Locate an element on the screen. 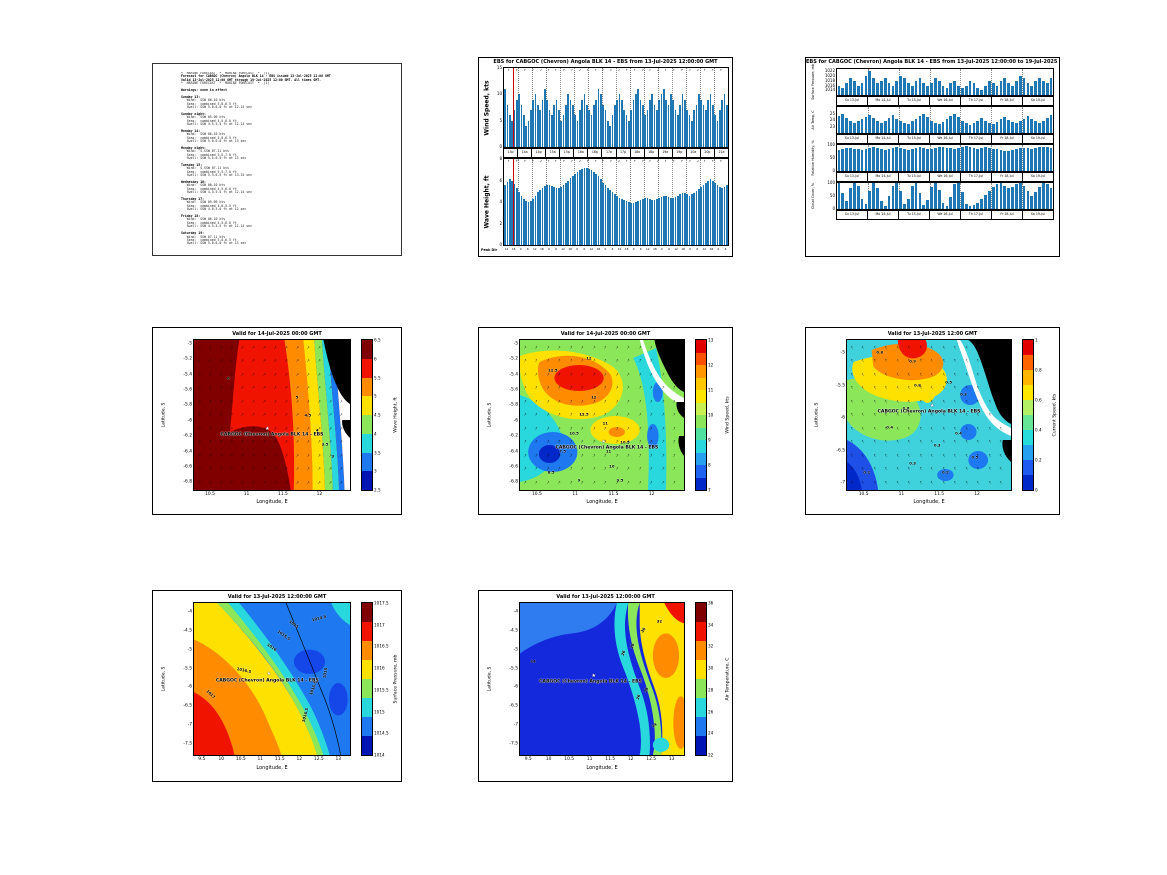  forecast-text-line: Sunday 13: is located at coordinates (191, 96).